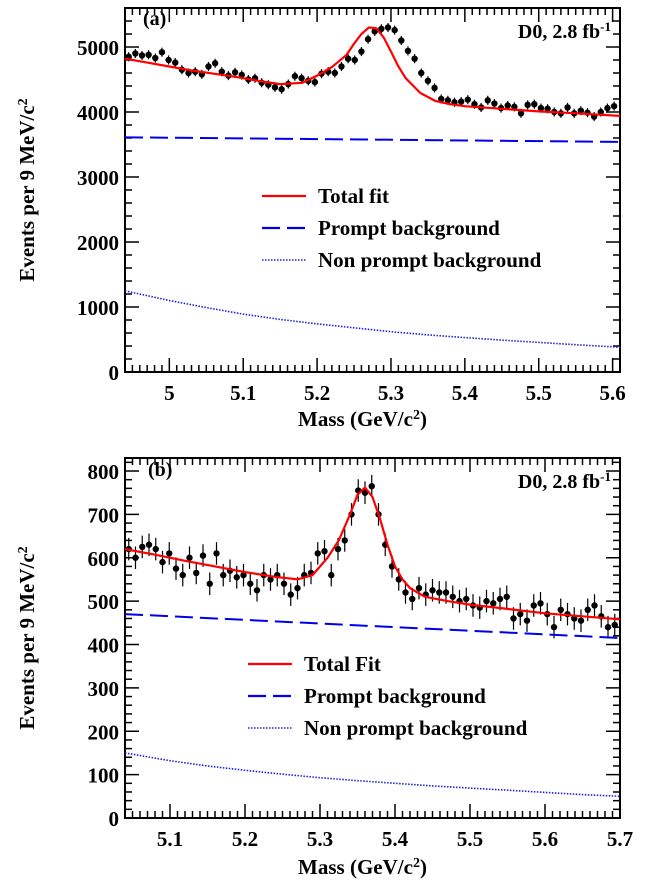 Image resolution: width=647 pixels, height=889 pixels. I want to click on y-tick-label: 100, so click(104, 776).